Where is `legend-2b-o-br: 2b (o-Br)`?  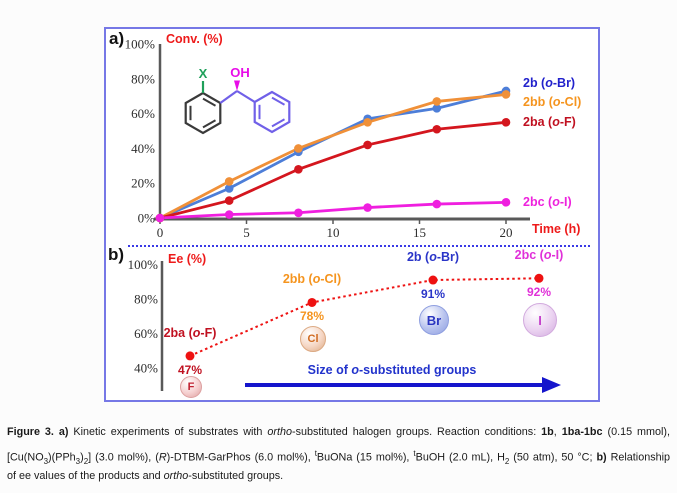
legend-2b-o-br: 2b (o-Br) is located at coordinates (549, 83).